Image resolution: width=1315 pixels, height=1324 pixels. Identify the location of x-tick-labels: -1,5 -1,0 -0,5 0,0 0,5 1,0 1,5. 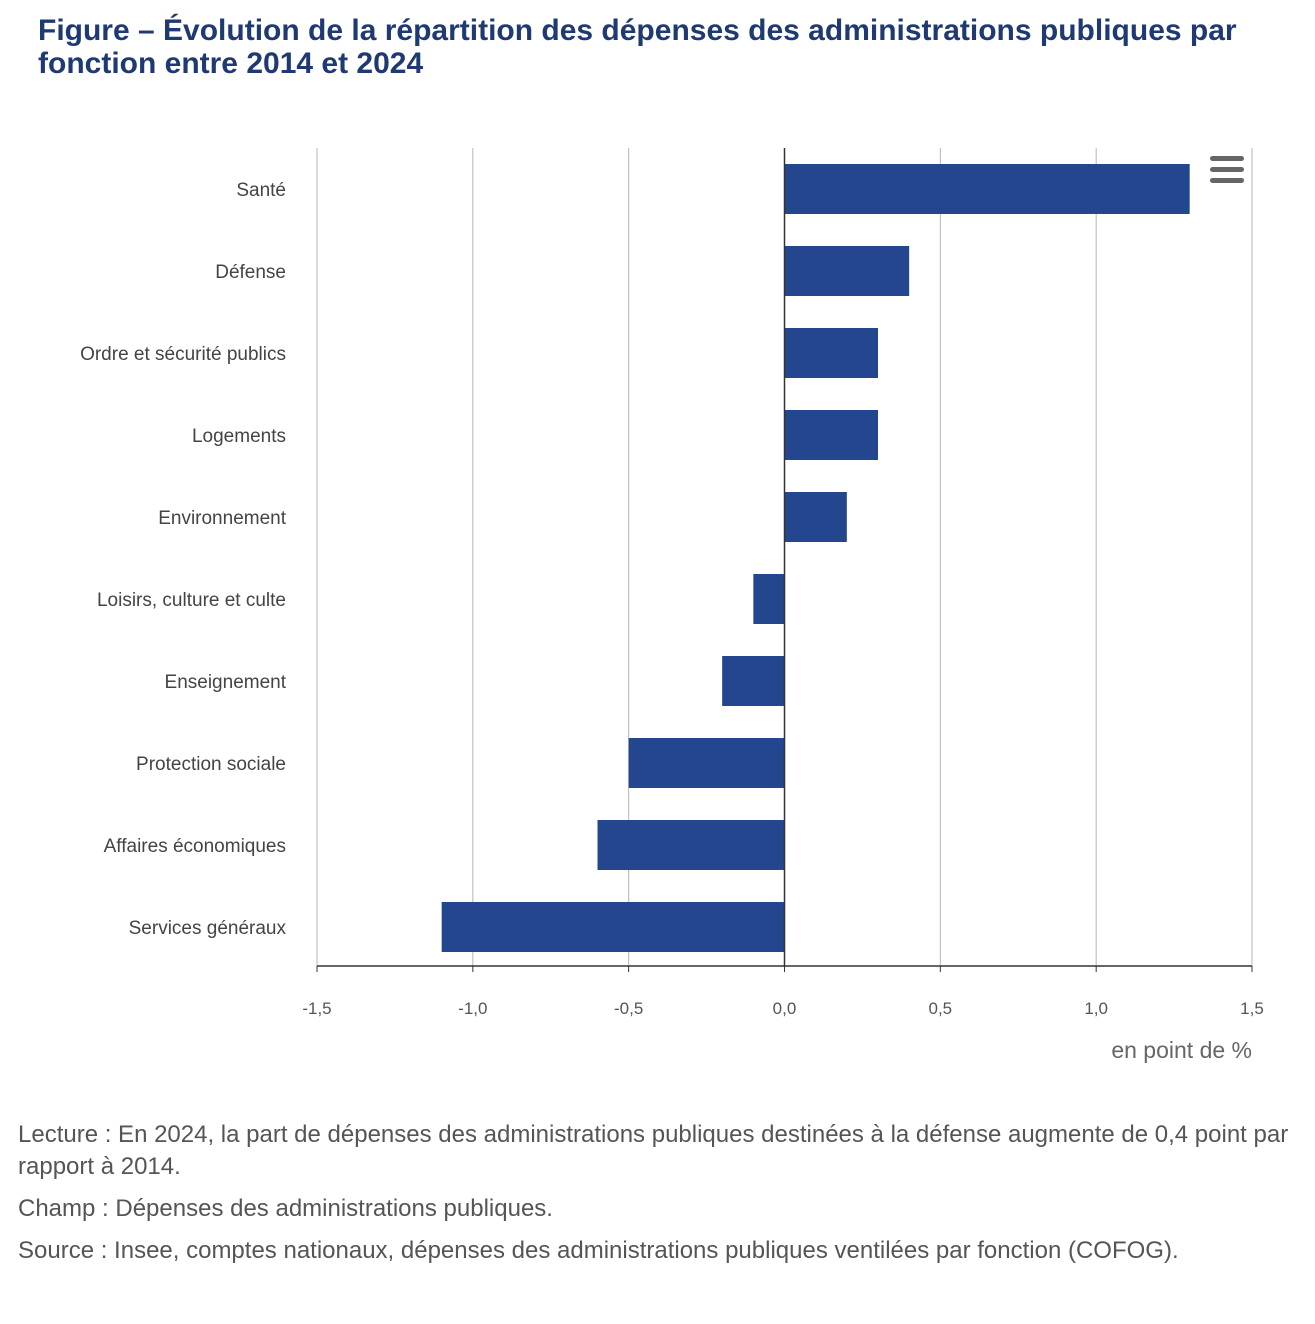
(782, 1008).